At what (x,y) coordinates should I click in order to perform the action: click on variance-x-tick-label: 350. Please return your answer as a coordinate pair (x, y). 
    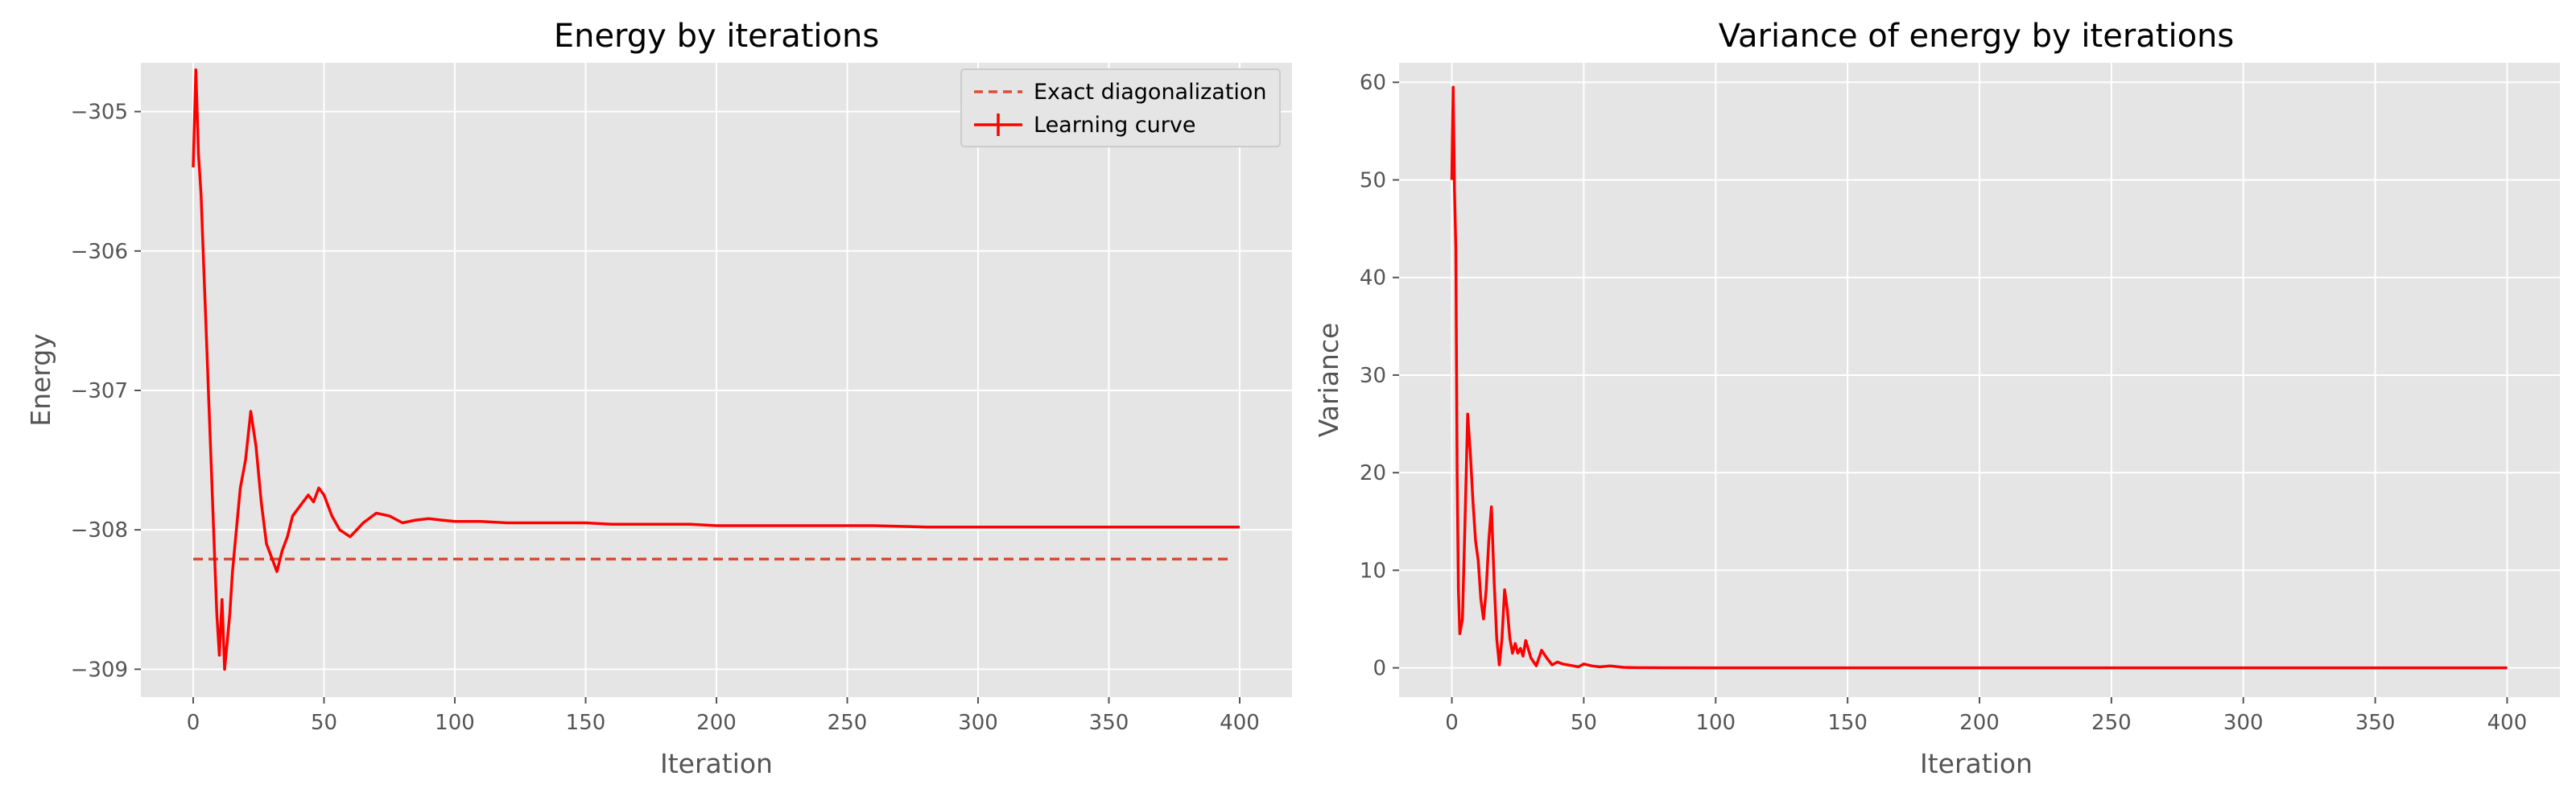
    Looking at the image, I should click on (2375, 723).